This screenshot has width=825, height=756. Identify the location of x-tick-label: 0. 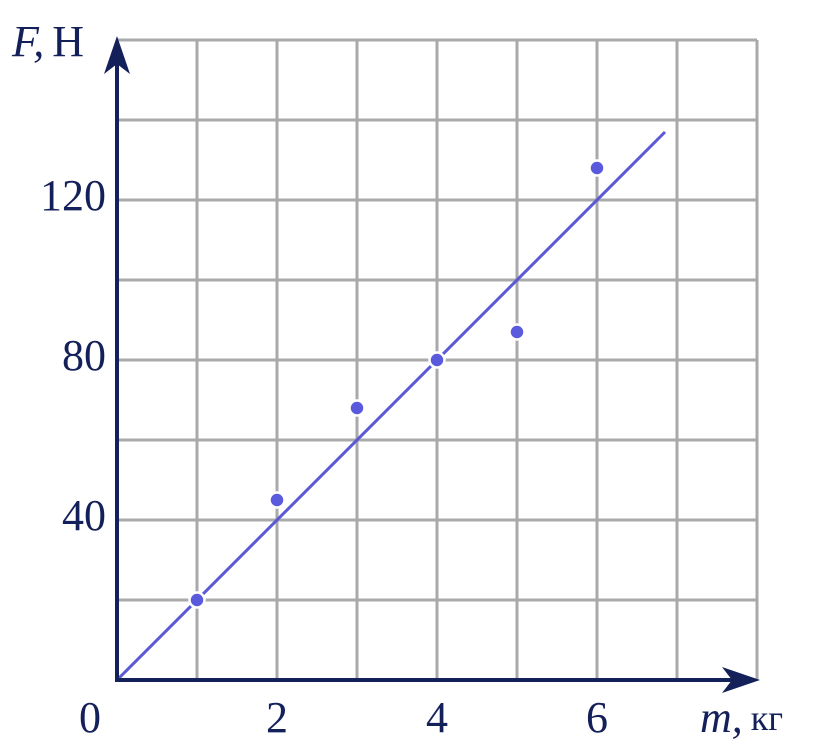
(90, 717).